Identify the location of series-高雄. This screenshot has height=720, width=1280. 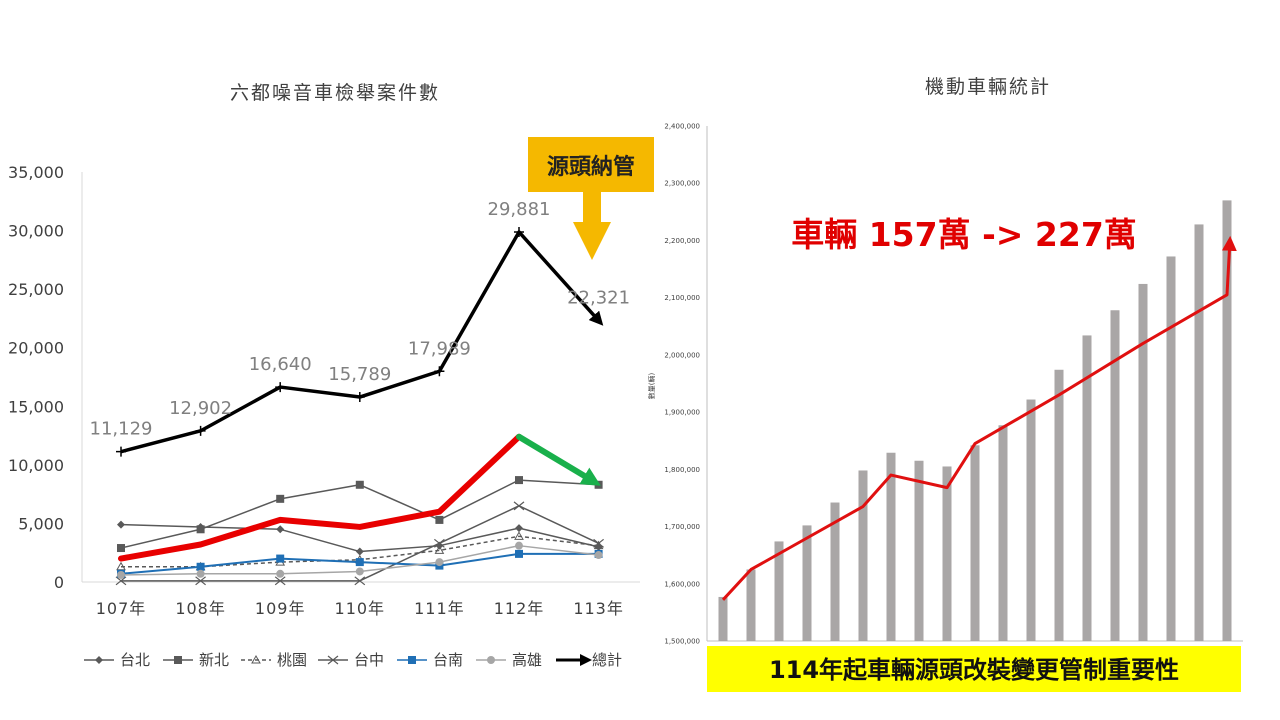
(360, 560).